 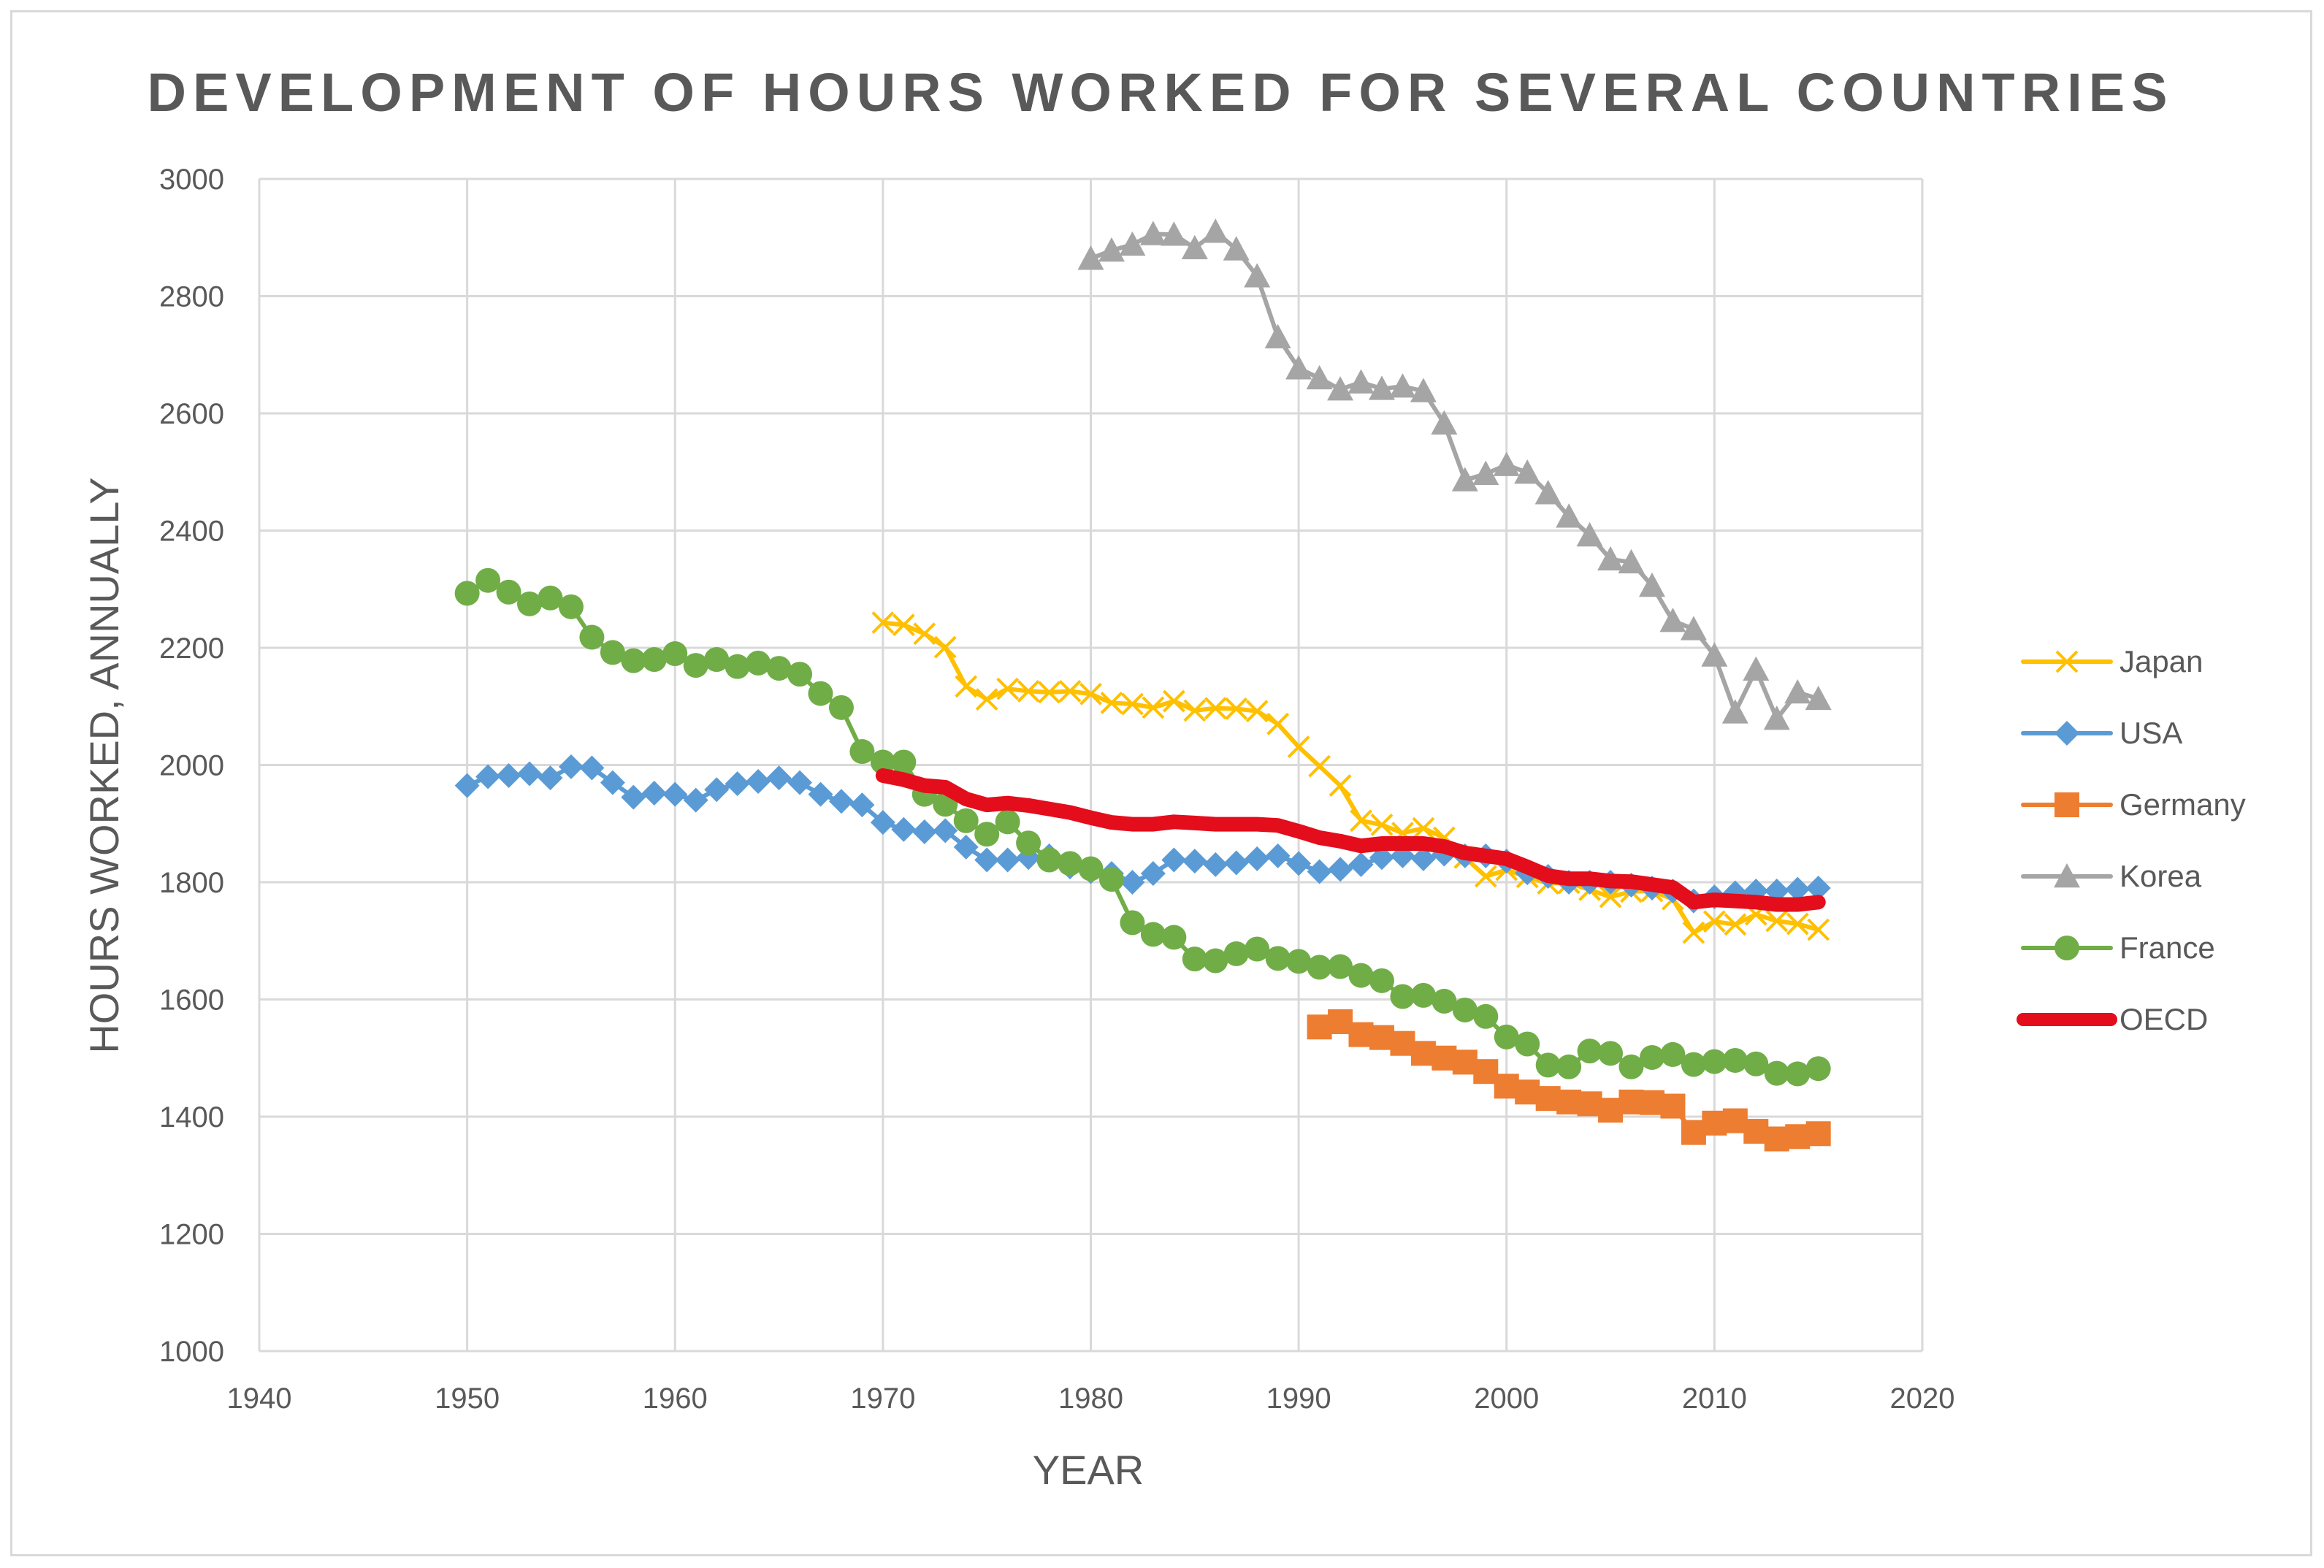 What do you see at coordinates (2167, 947) in the screenshot?
I see `legend-label-france: France` at bounding box center [2167, 947].